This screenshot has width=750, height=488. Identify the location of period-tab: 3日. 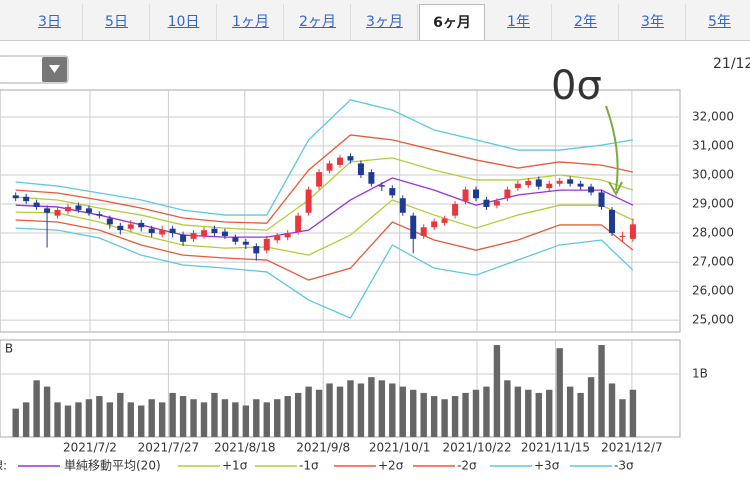
(50, 22).